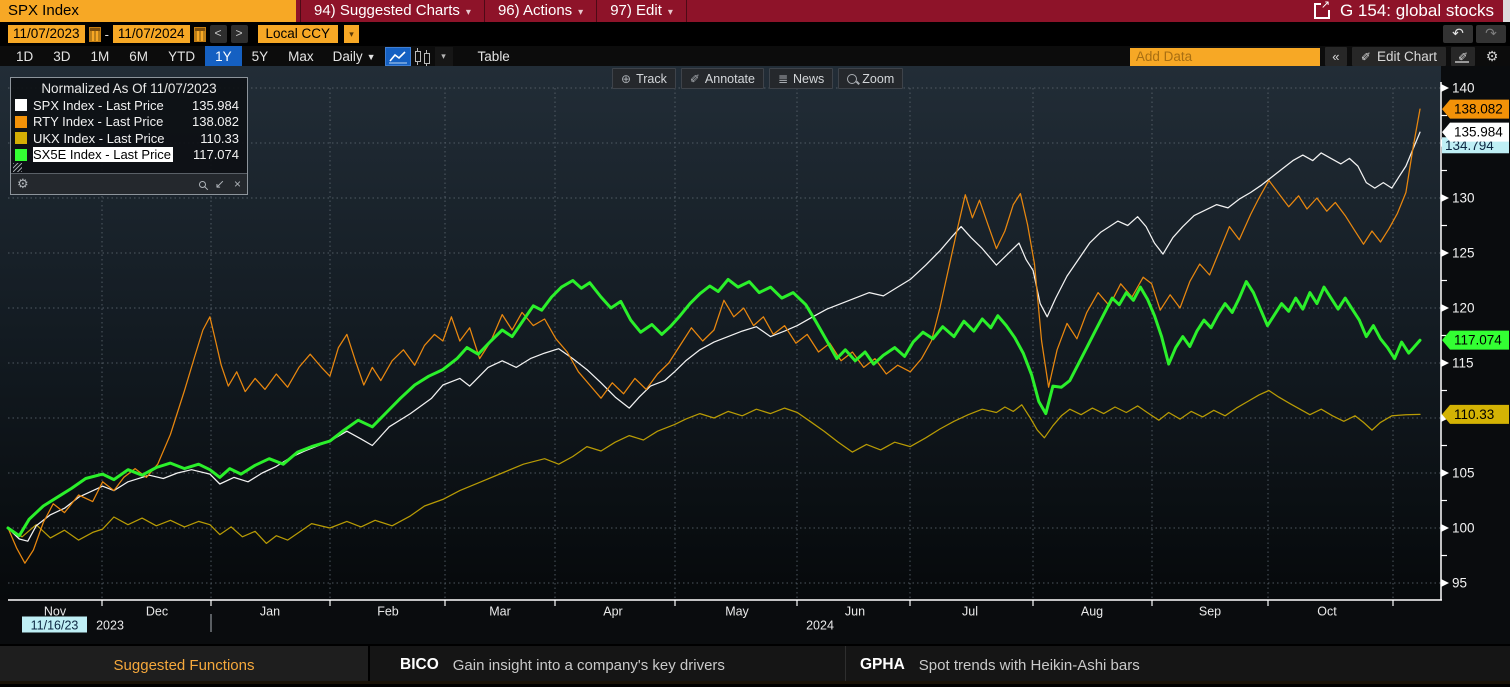 This screenshot has height=687, width=1510. I want to click on period-tab-3d: 3D, so click(62, 56).